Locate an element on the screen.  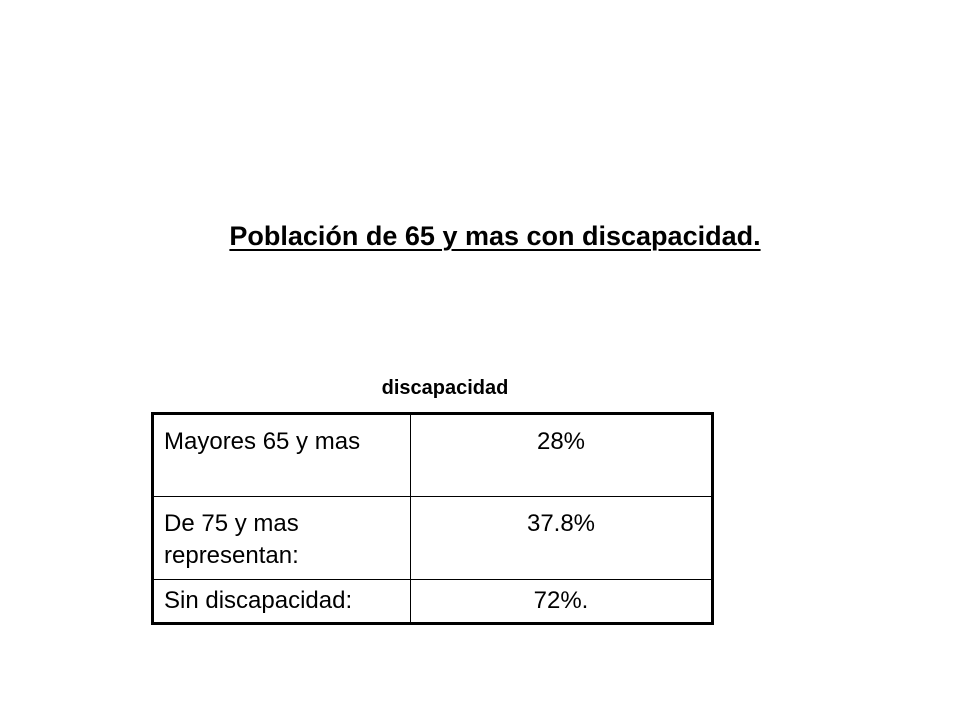
table-row: Mayores 65 y mas 28% is located at coordinates (432, 455).